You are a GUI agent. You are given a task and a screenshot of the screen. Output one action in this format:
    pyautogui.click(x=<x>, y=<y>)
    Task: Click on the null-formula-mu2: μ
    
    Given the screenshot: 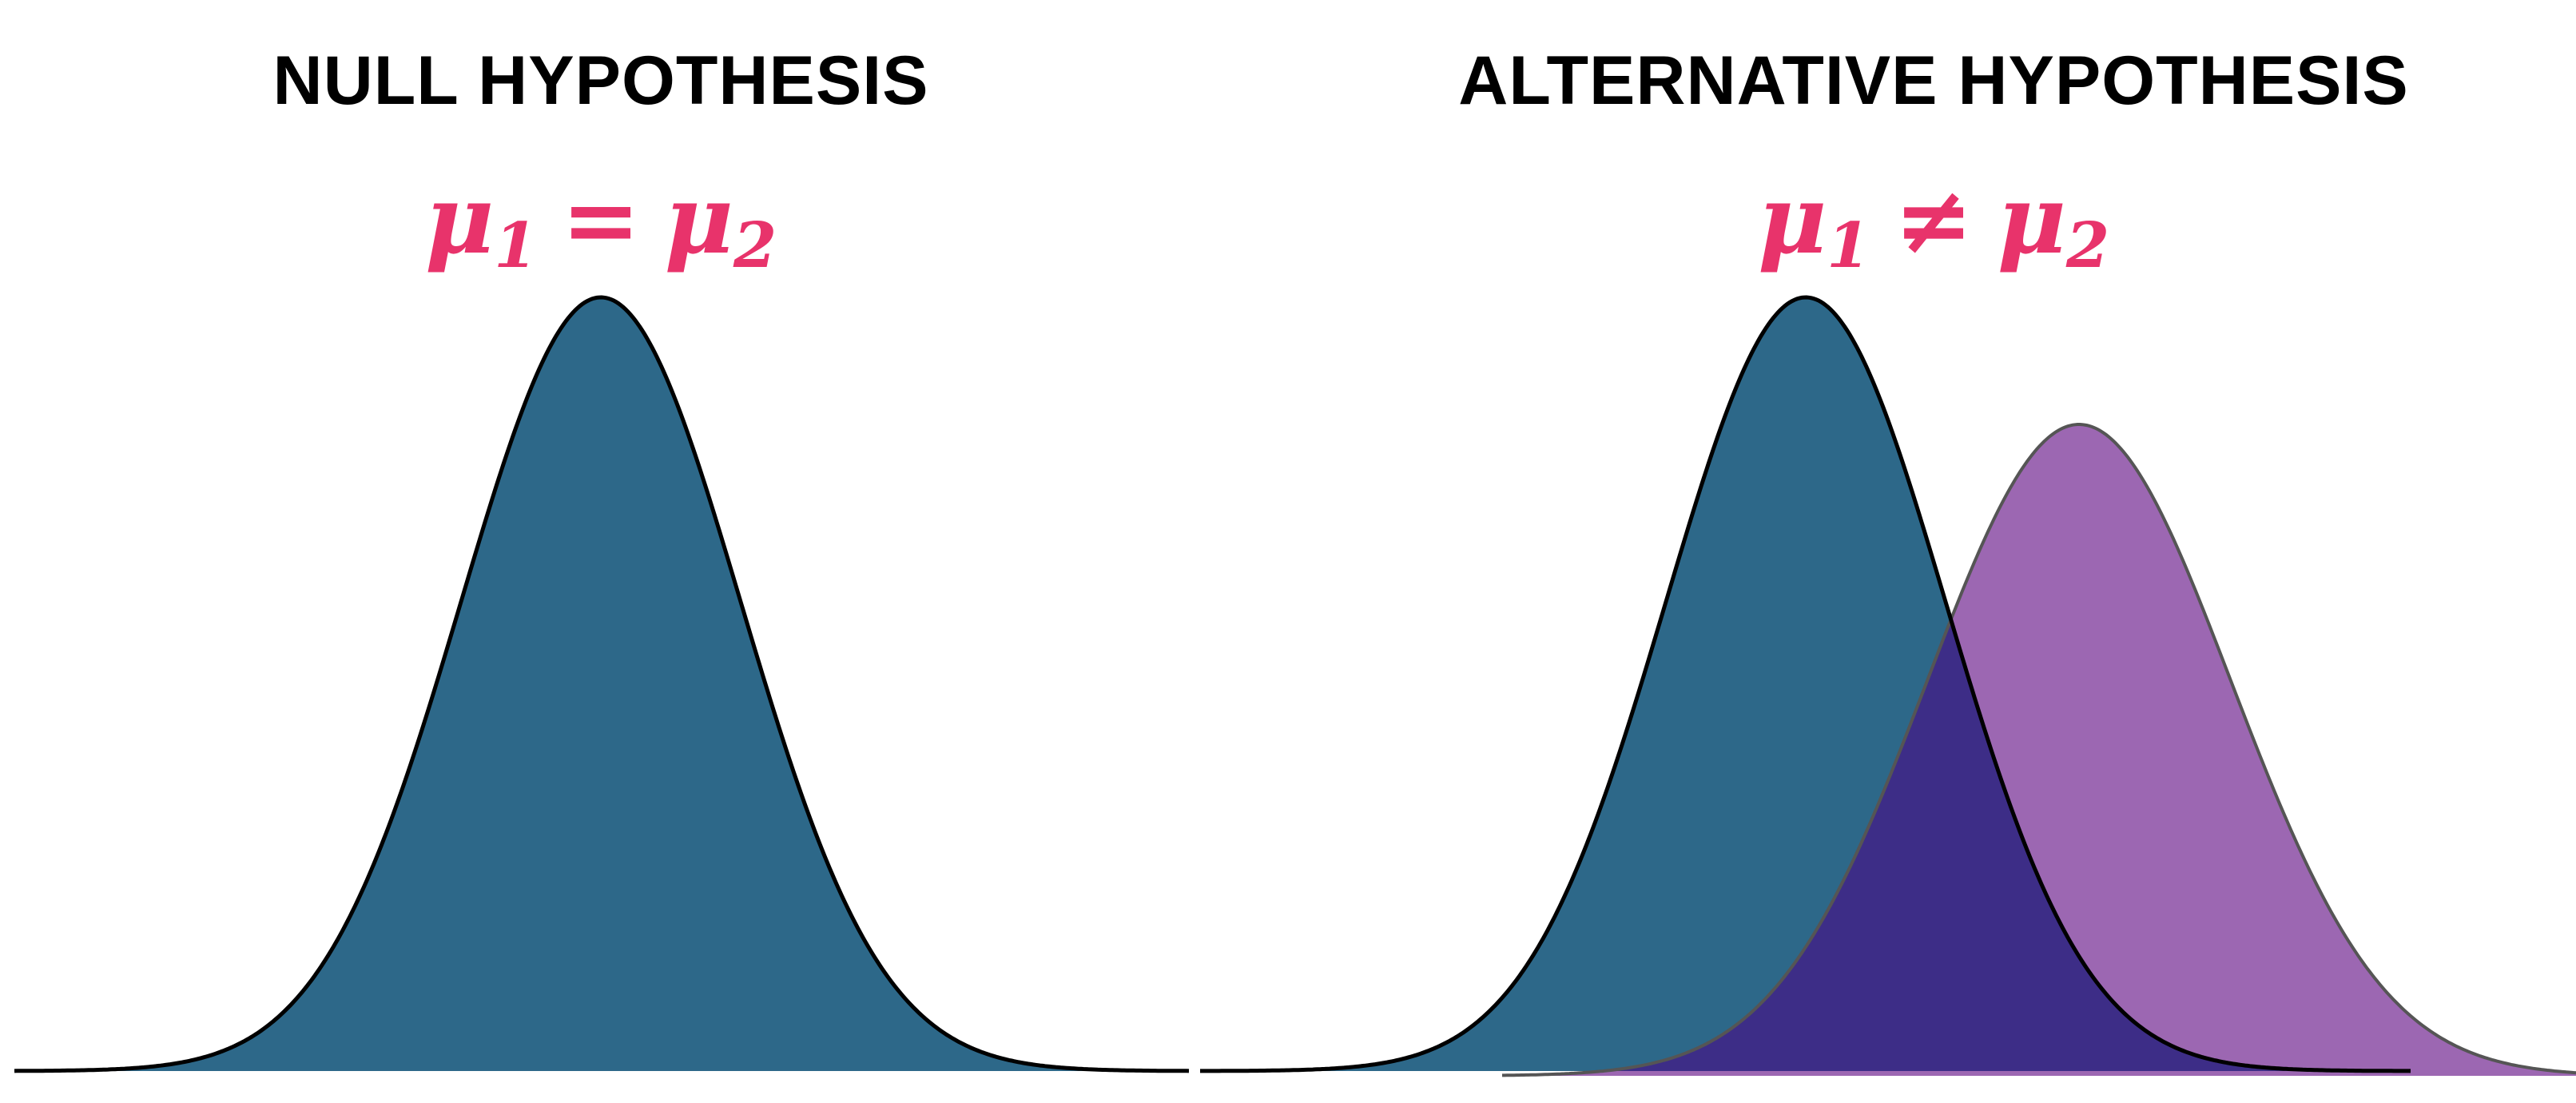 What is the action you would take?
    pyautogui.click(x=698, y=220)
    